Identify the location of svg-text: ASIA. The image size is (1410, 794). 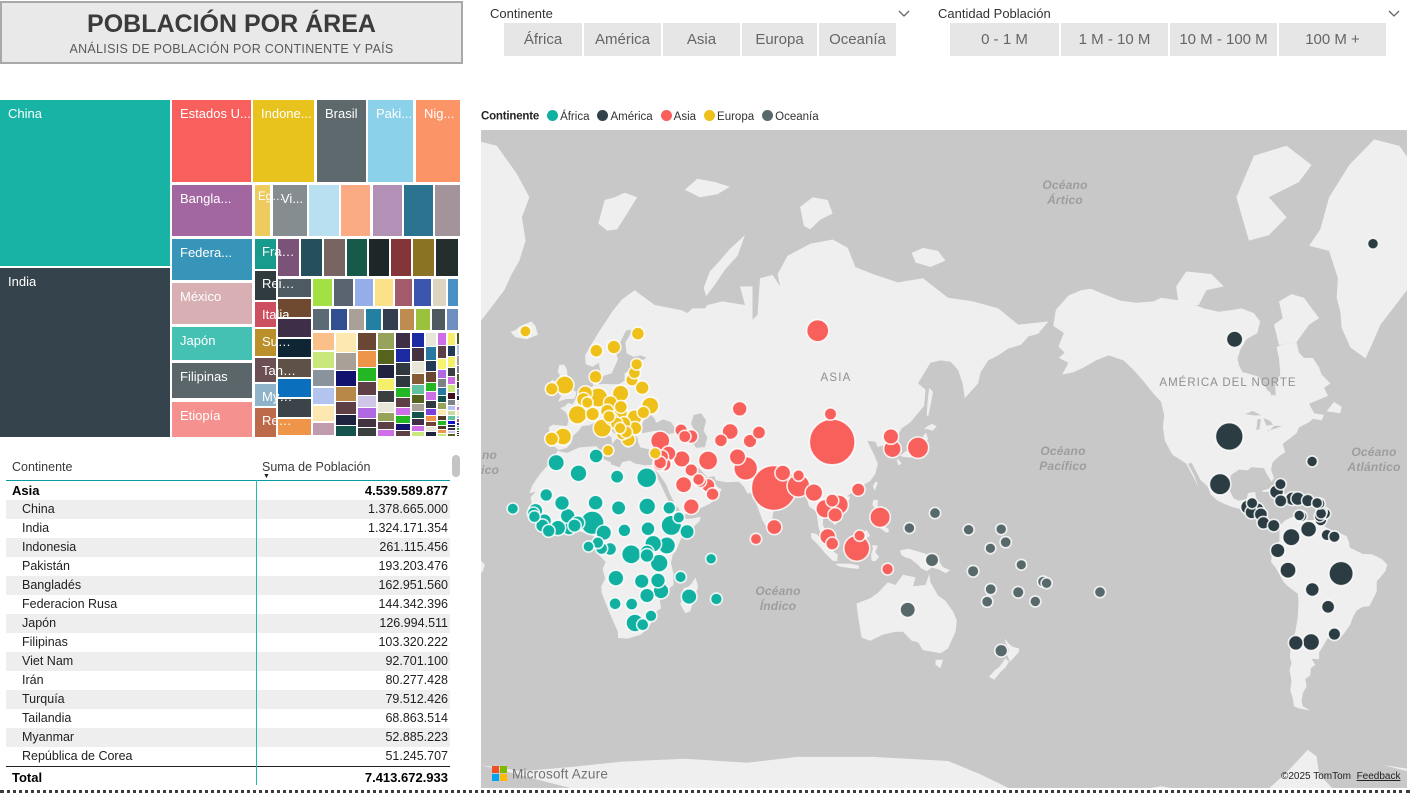
(835, 378).